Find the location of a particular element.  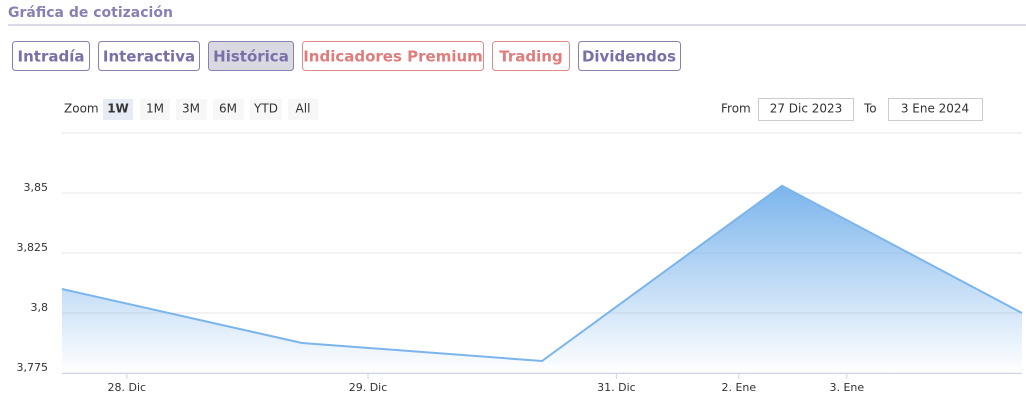

tab-active is located at coordinates (251, 56).